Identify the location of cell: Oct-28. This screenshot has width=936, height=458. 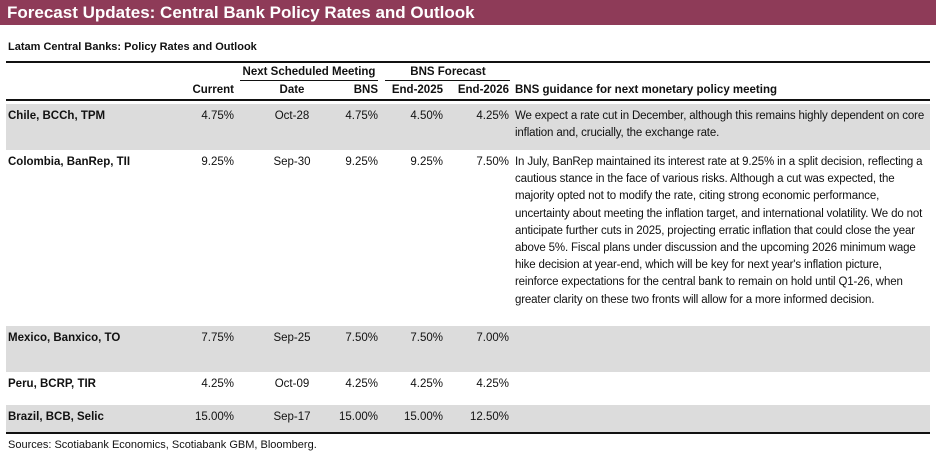
(292, 116).